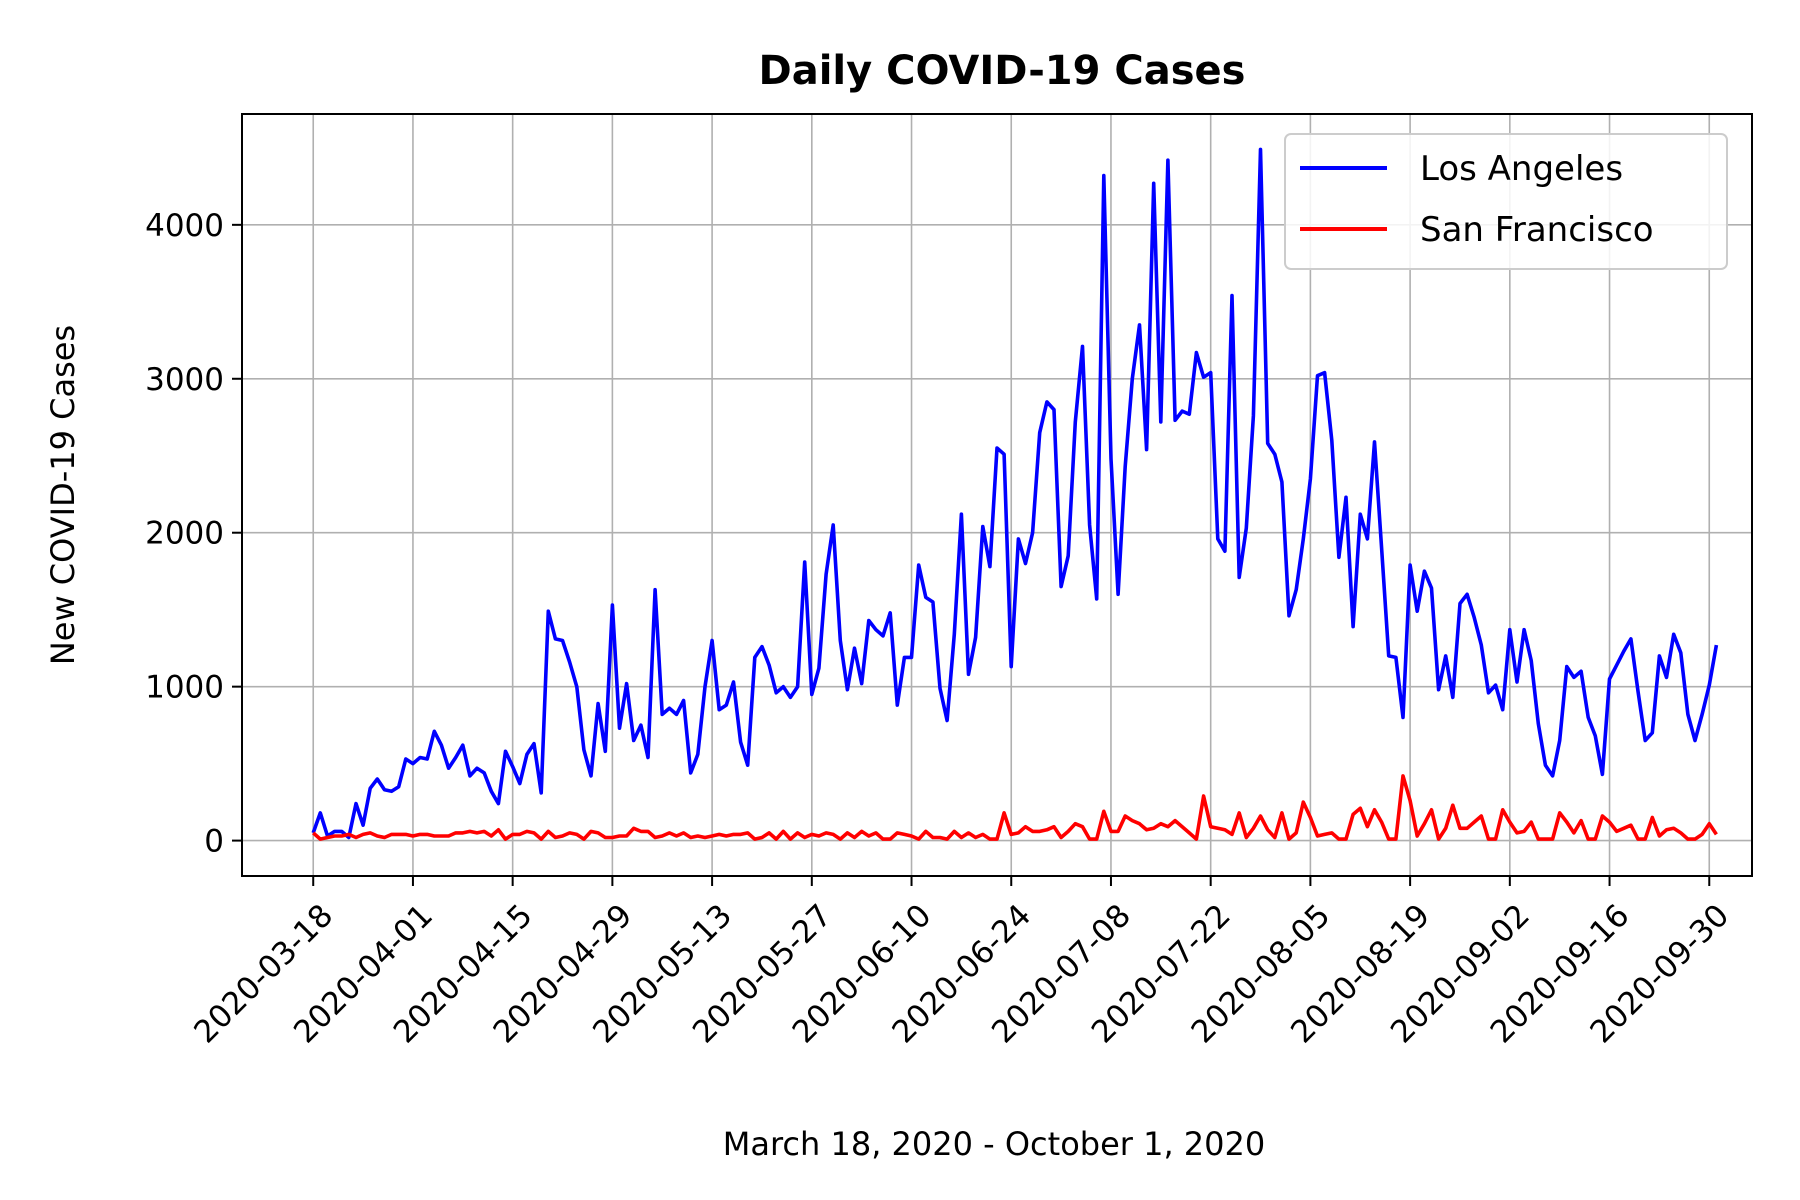 This screenshot has width=1800, height=1200. Describe the element at coordinates (1521, 169) in the screenshot. I see `legend-label-los-angeles: Los Angeles` at that location.